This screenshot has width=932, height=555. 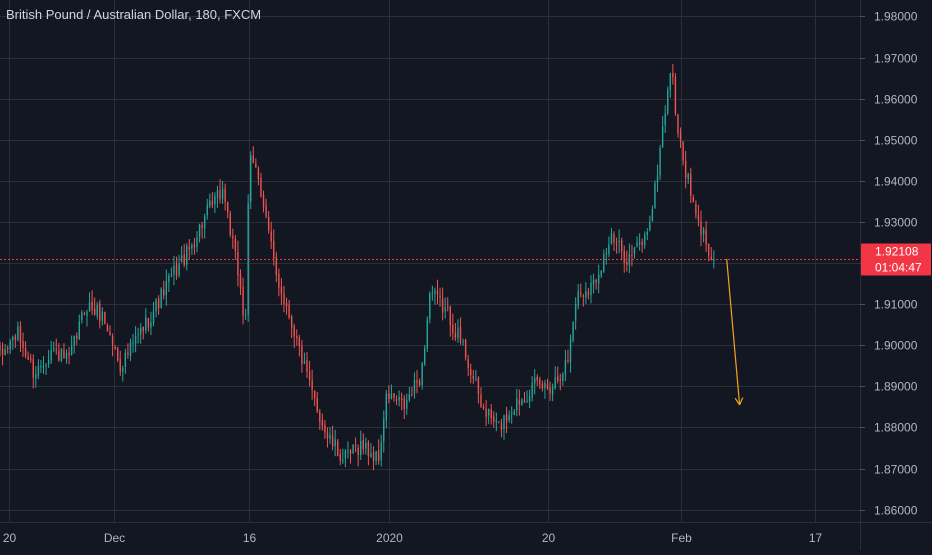 I want to click on price-badge-countdown: 01:04:47, so click(x=898, y=268).